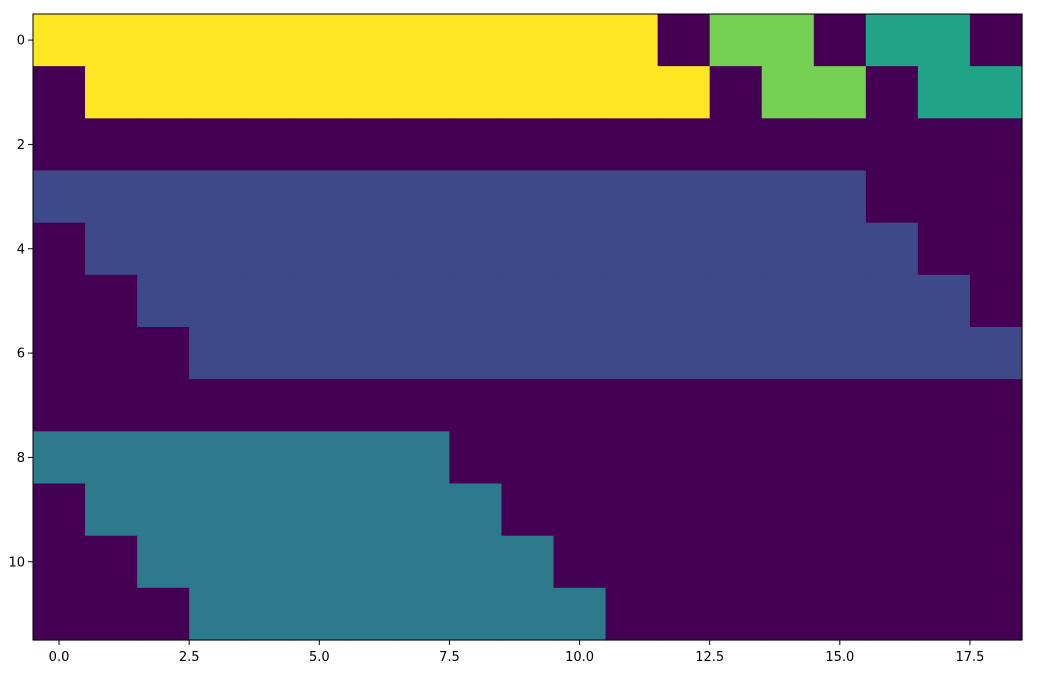 The width and height of the screenshot is (1054, 687). I want to click on x-tick-label: 7.5, so click(449, 657).